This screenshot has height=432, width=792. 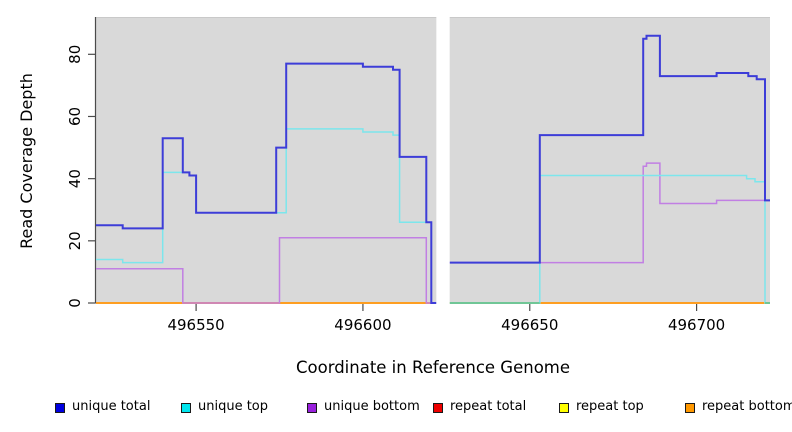 I want to click on y-tick-label: 0, so click(x=75, y=303).